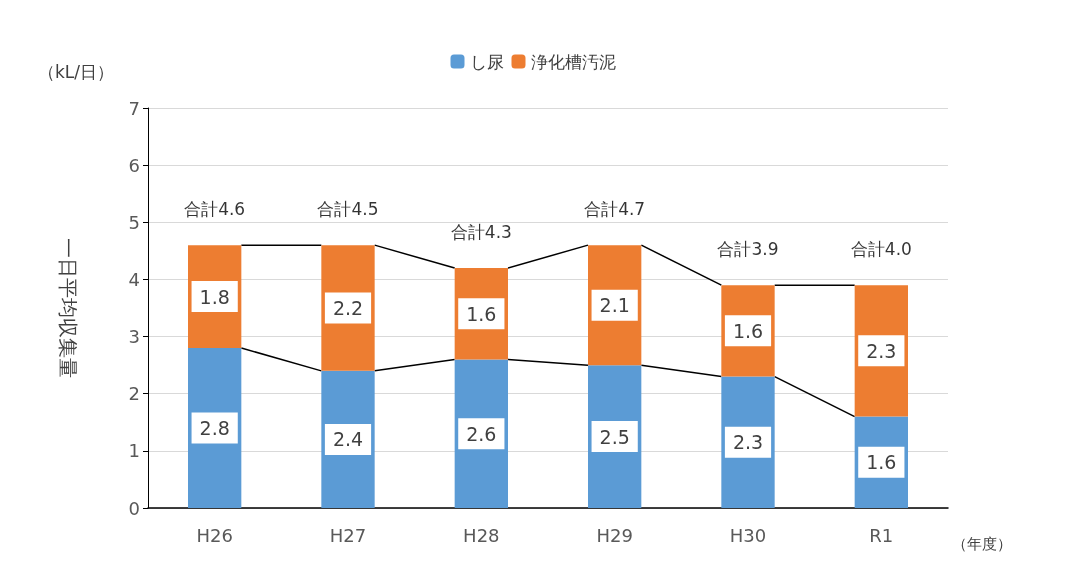 This screenshot has height=588, width=1066. Describe the element at coordinates (215, 208) in the screenshot. I see `total-label: 合計4.6` at that location.